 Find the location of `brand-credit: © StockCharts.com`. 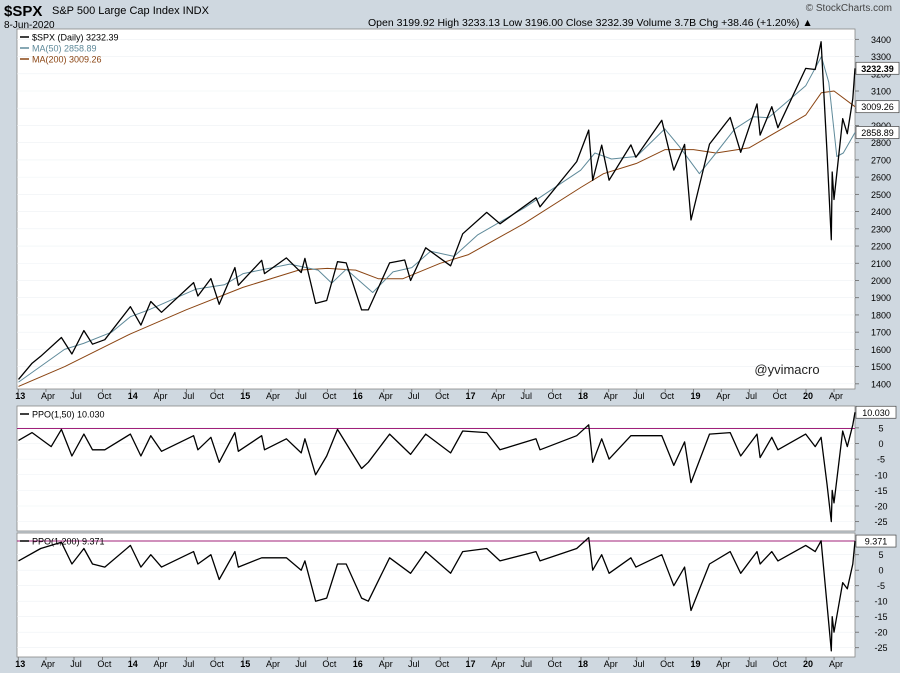

brand-credit: © StockCharts.com is located at coordinates (848, 8).